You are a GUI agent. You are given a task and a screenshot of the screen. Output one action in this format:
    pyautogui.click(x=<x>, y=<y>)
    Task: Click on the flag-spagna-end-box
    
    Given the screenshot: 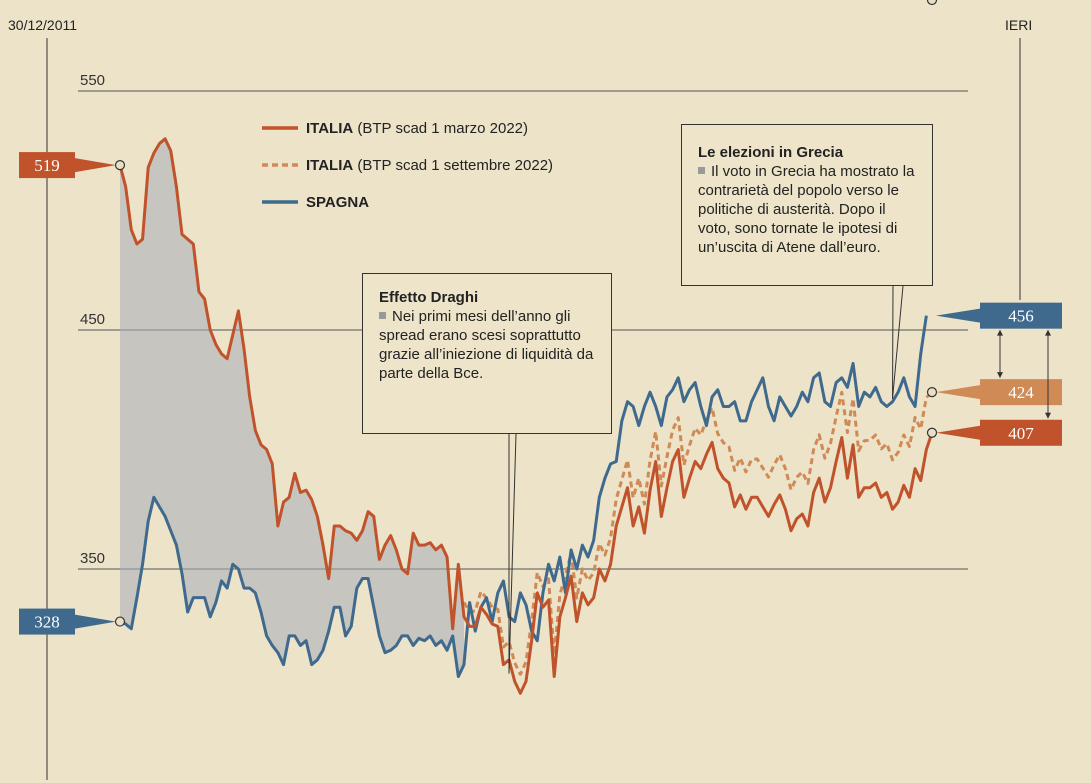 What is the action you would take?
    pyautogui.click(x=1021, y=315)
    